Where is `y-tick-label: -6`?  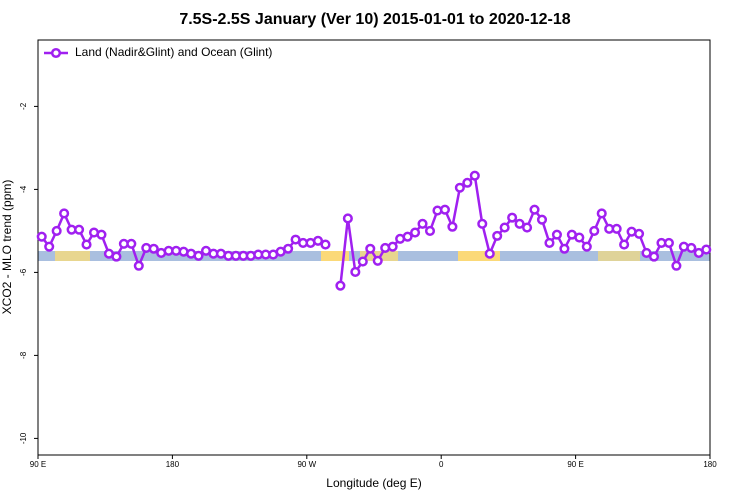
y-tick-label: -6 is located at coordinates (23, 272).